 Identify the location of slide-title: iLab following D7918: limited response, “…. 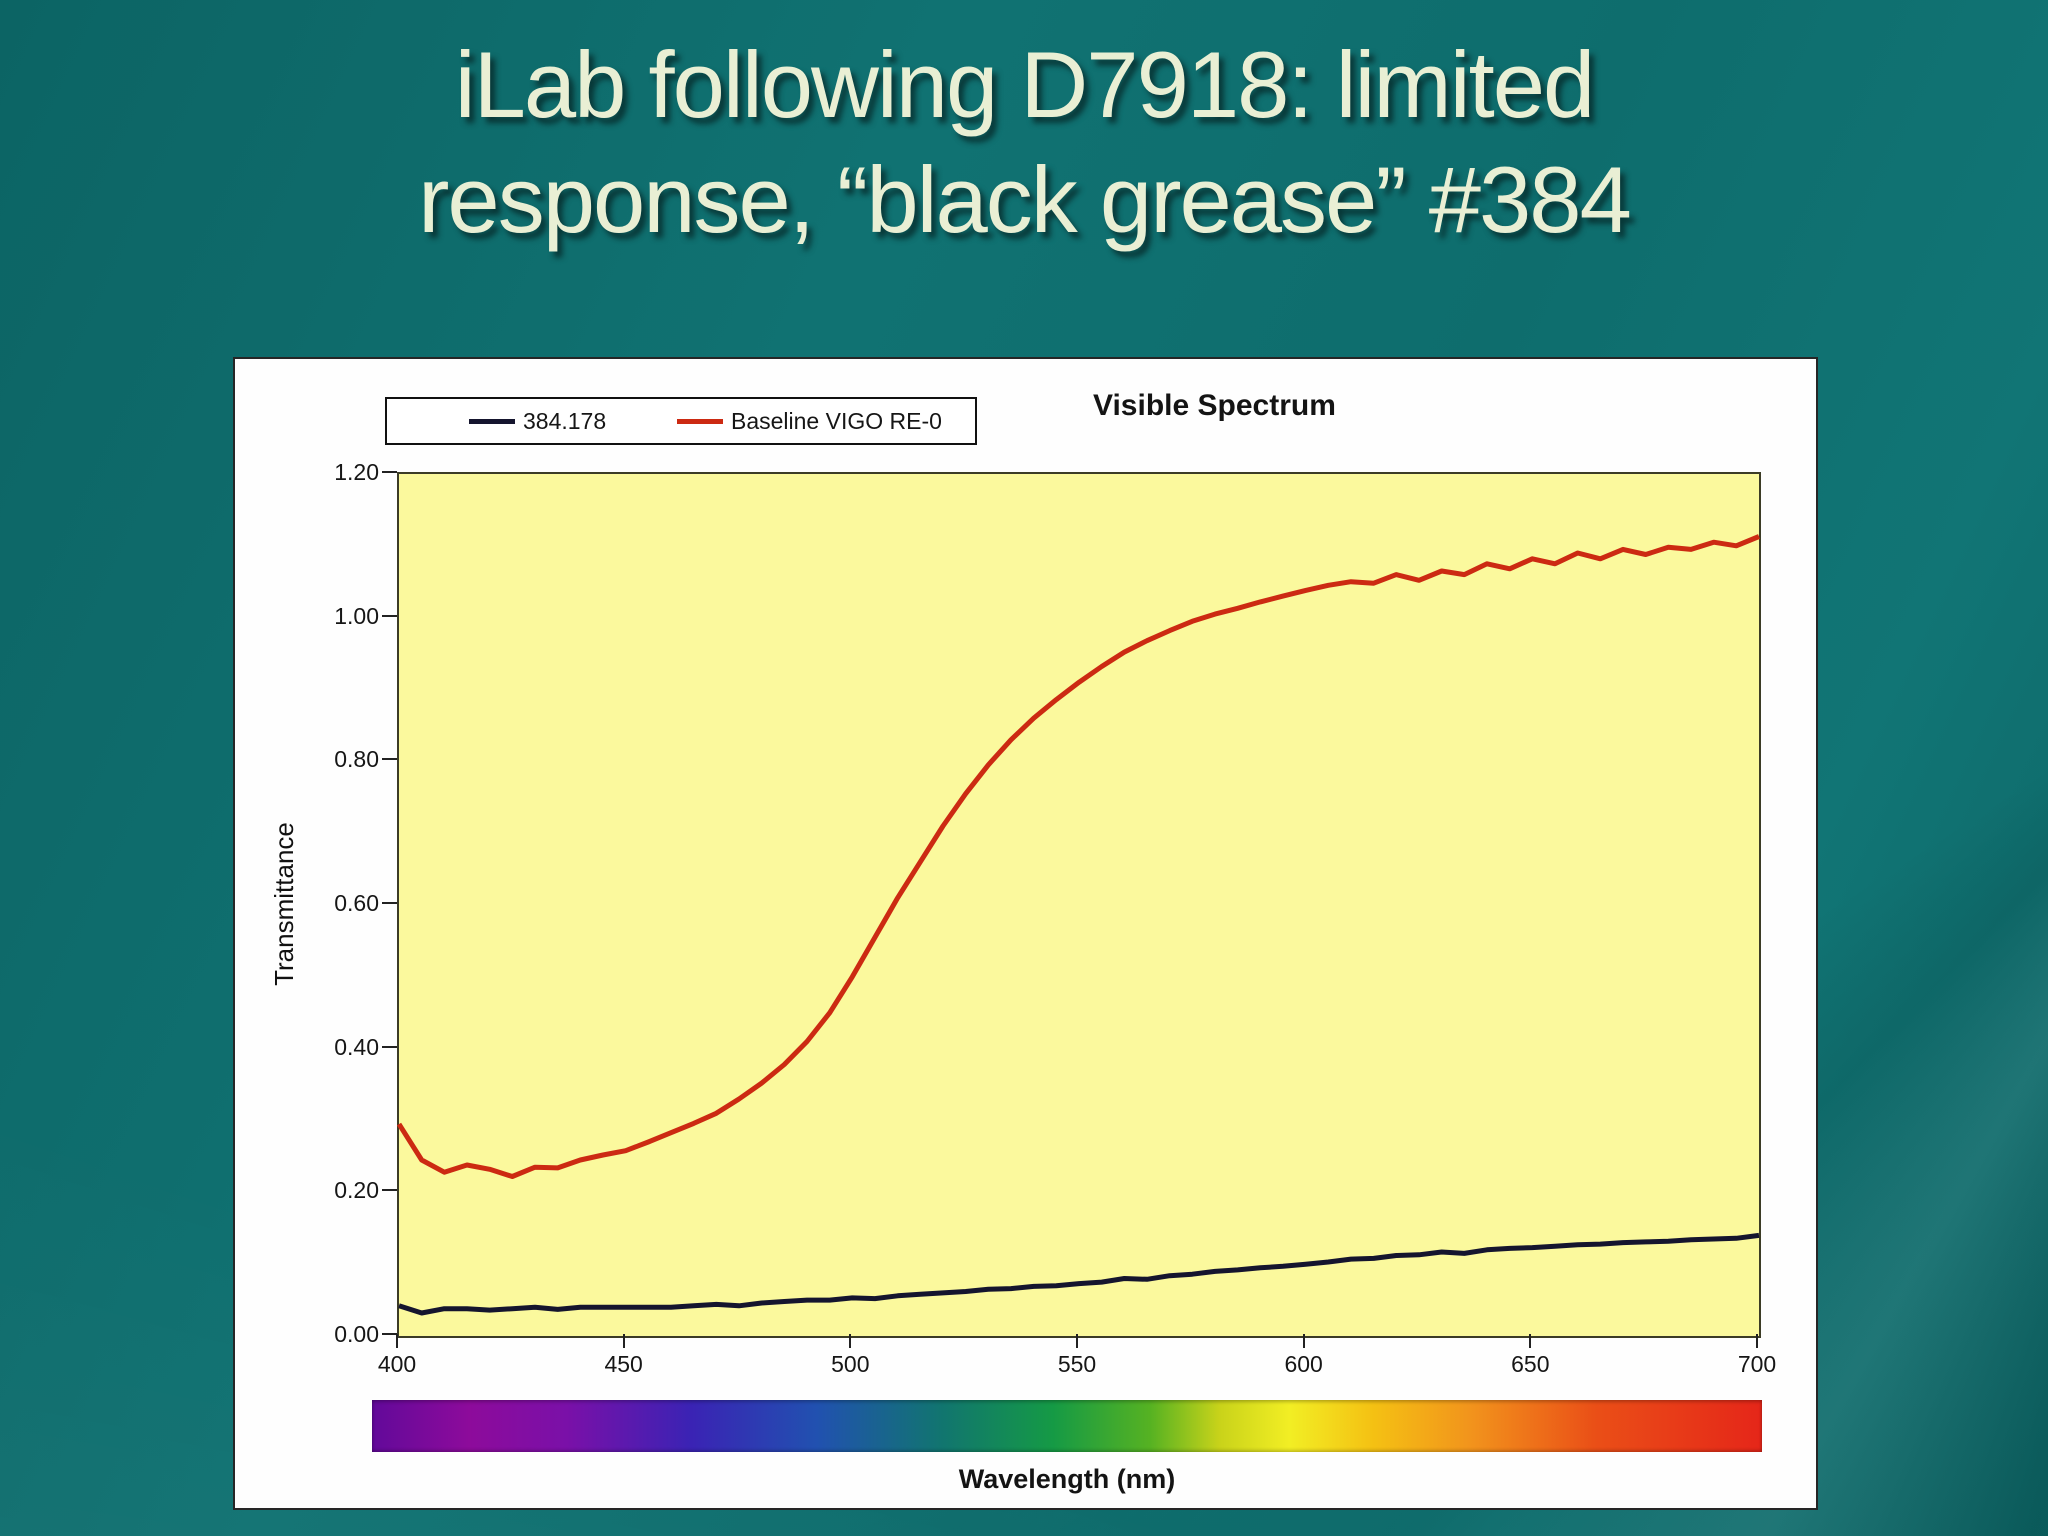
(1024, 142).